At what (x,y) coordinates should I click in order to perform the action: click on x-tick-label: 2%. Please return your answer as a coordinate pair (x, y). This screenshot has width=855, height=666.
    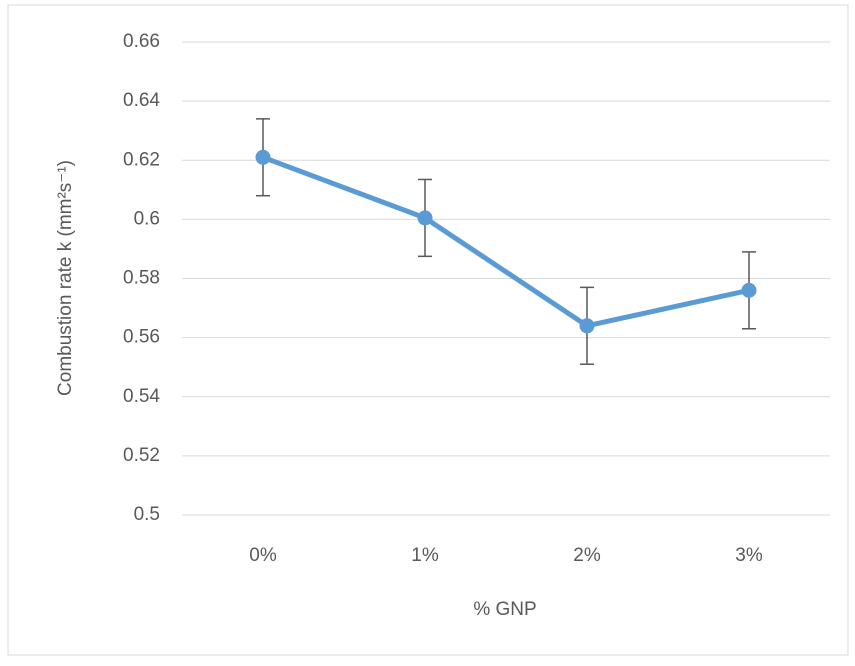
    Looking at the image, I should click on (587, 555).